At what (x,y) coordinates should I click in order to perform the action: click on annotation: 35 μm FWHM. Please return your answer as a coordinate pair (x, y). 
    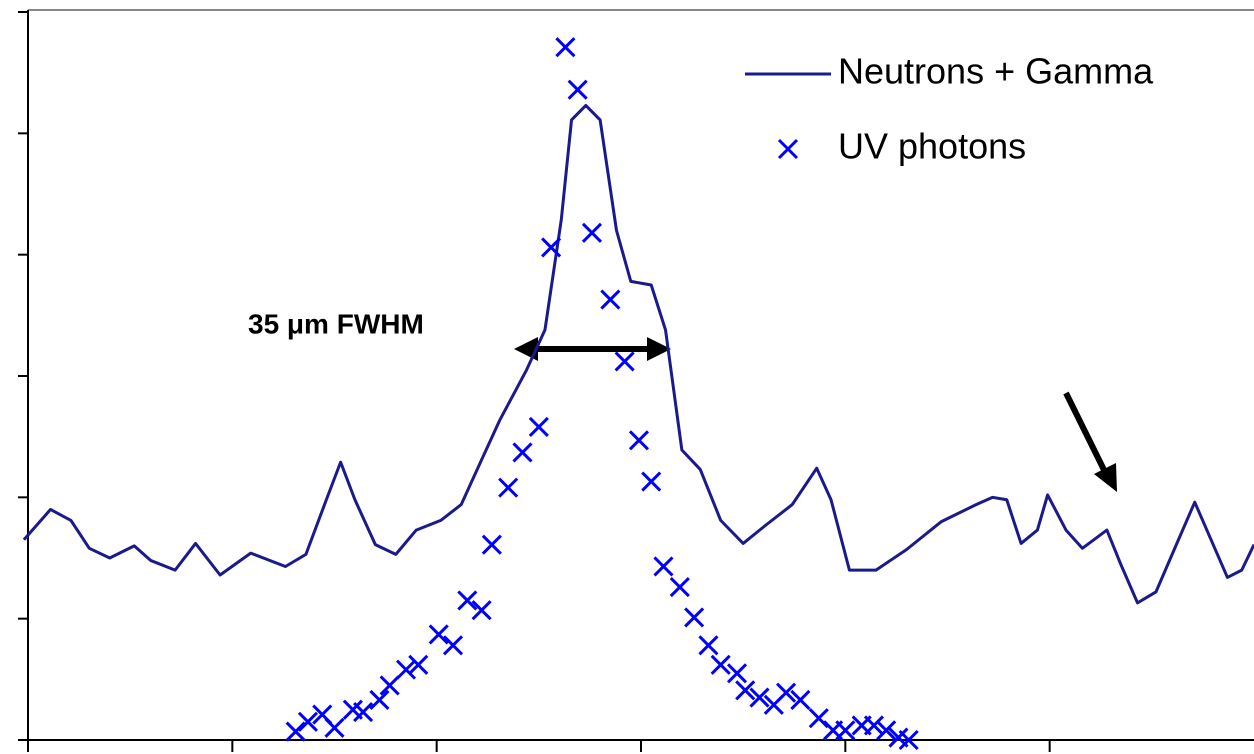
    Looking at the image, I should click on (336, 323).